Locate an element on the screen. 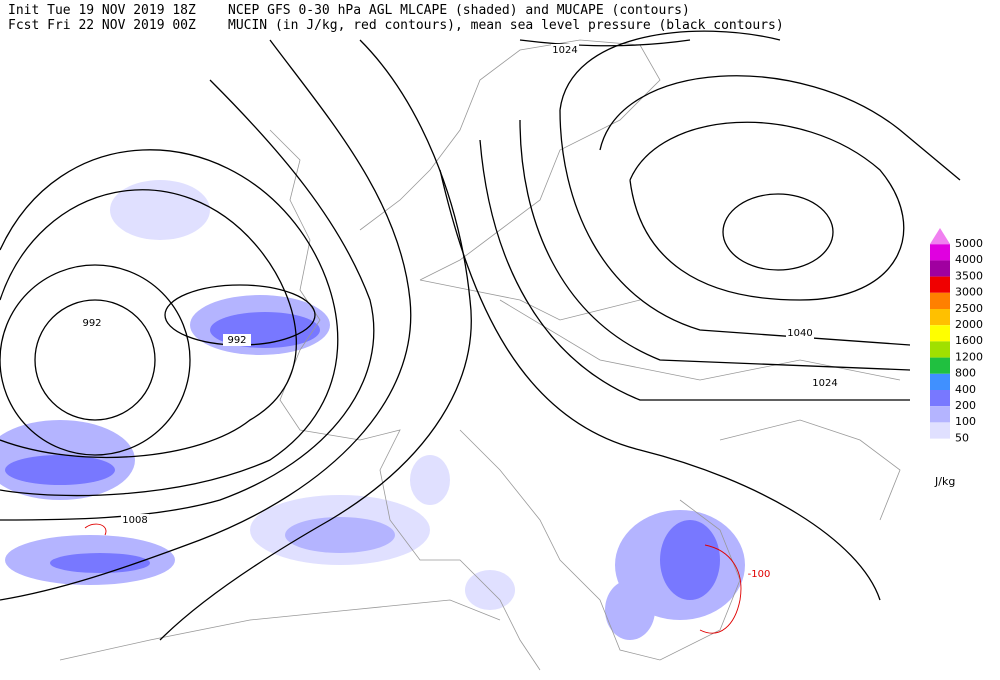 The height and width of the screenshot is (680, 1000). contour-label: -100 is located at coordinates (759, 574).